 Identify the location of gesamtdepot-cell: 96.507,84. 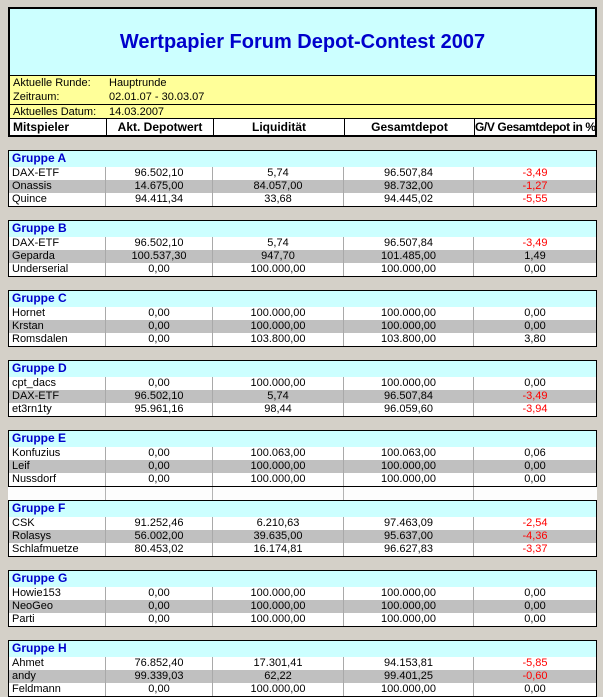
(408, 396).